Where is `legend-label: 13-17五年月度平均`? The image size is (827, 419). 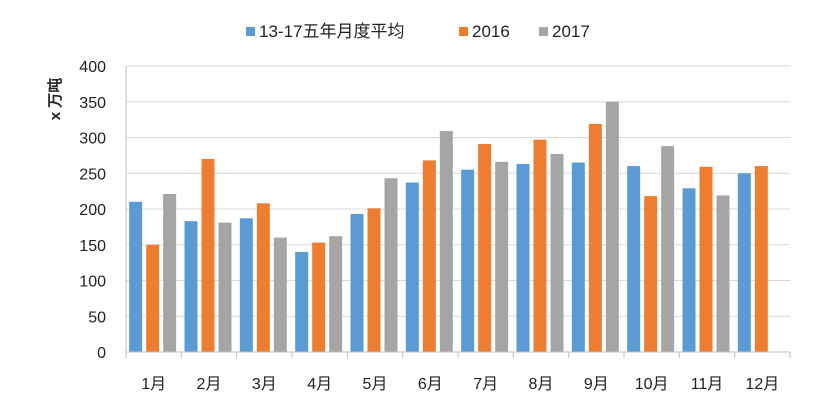
legend-label: 13-17五年月度平均 is located at coordinates (331, 31).